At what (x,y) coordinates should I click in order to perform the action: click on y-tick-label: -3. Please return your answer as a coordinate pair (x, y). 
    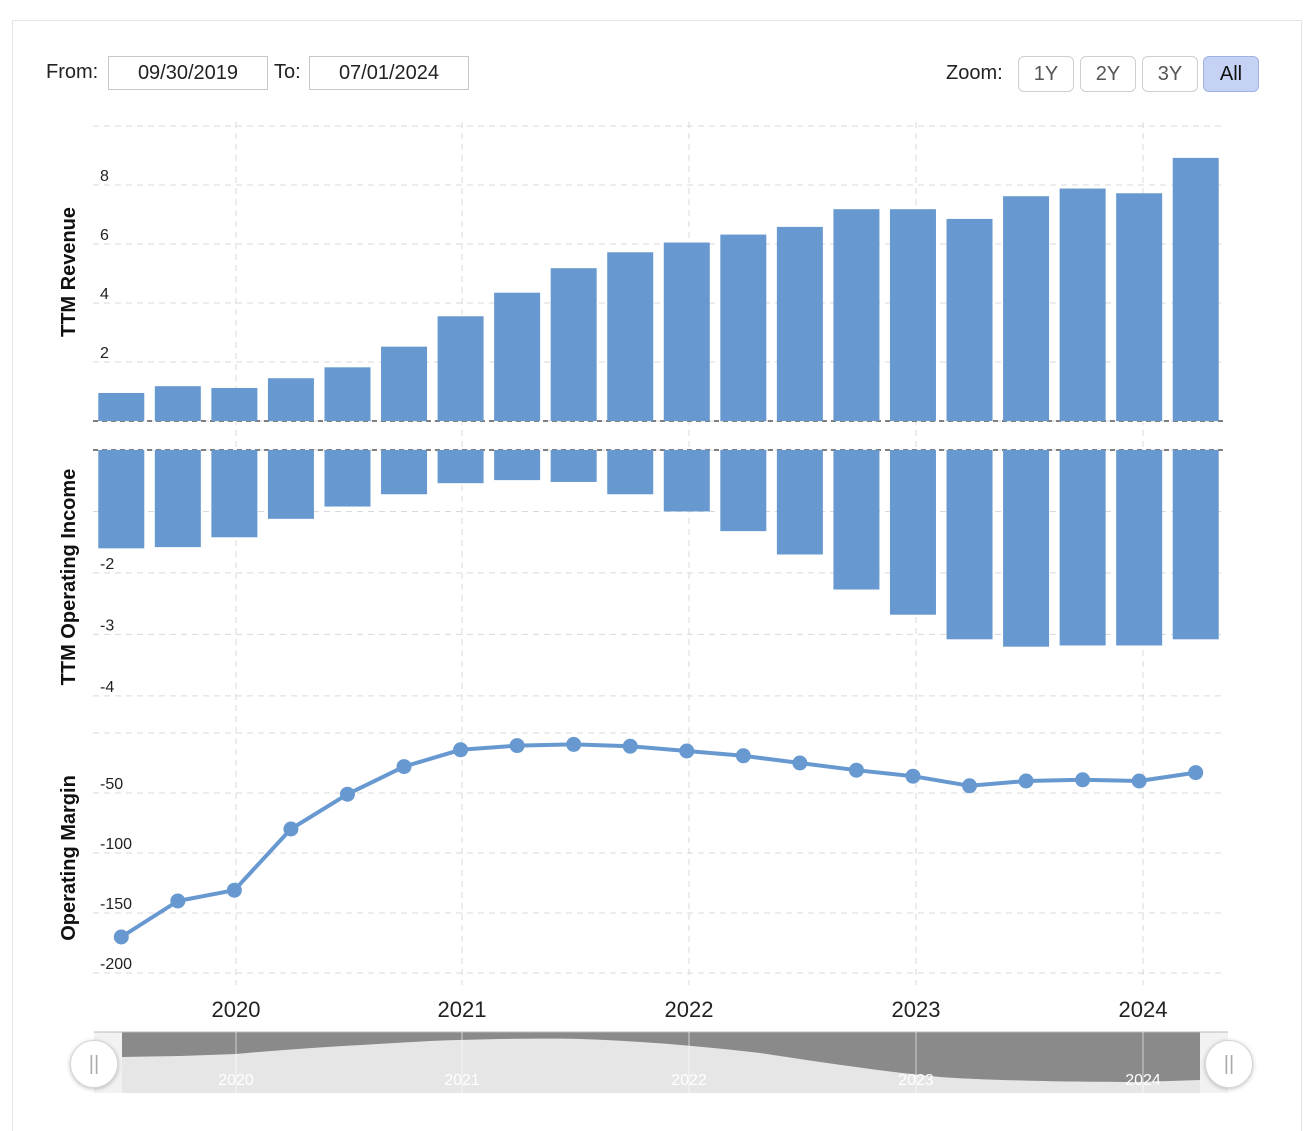
    Looking at the image, I should click on (107, 625).